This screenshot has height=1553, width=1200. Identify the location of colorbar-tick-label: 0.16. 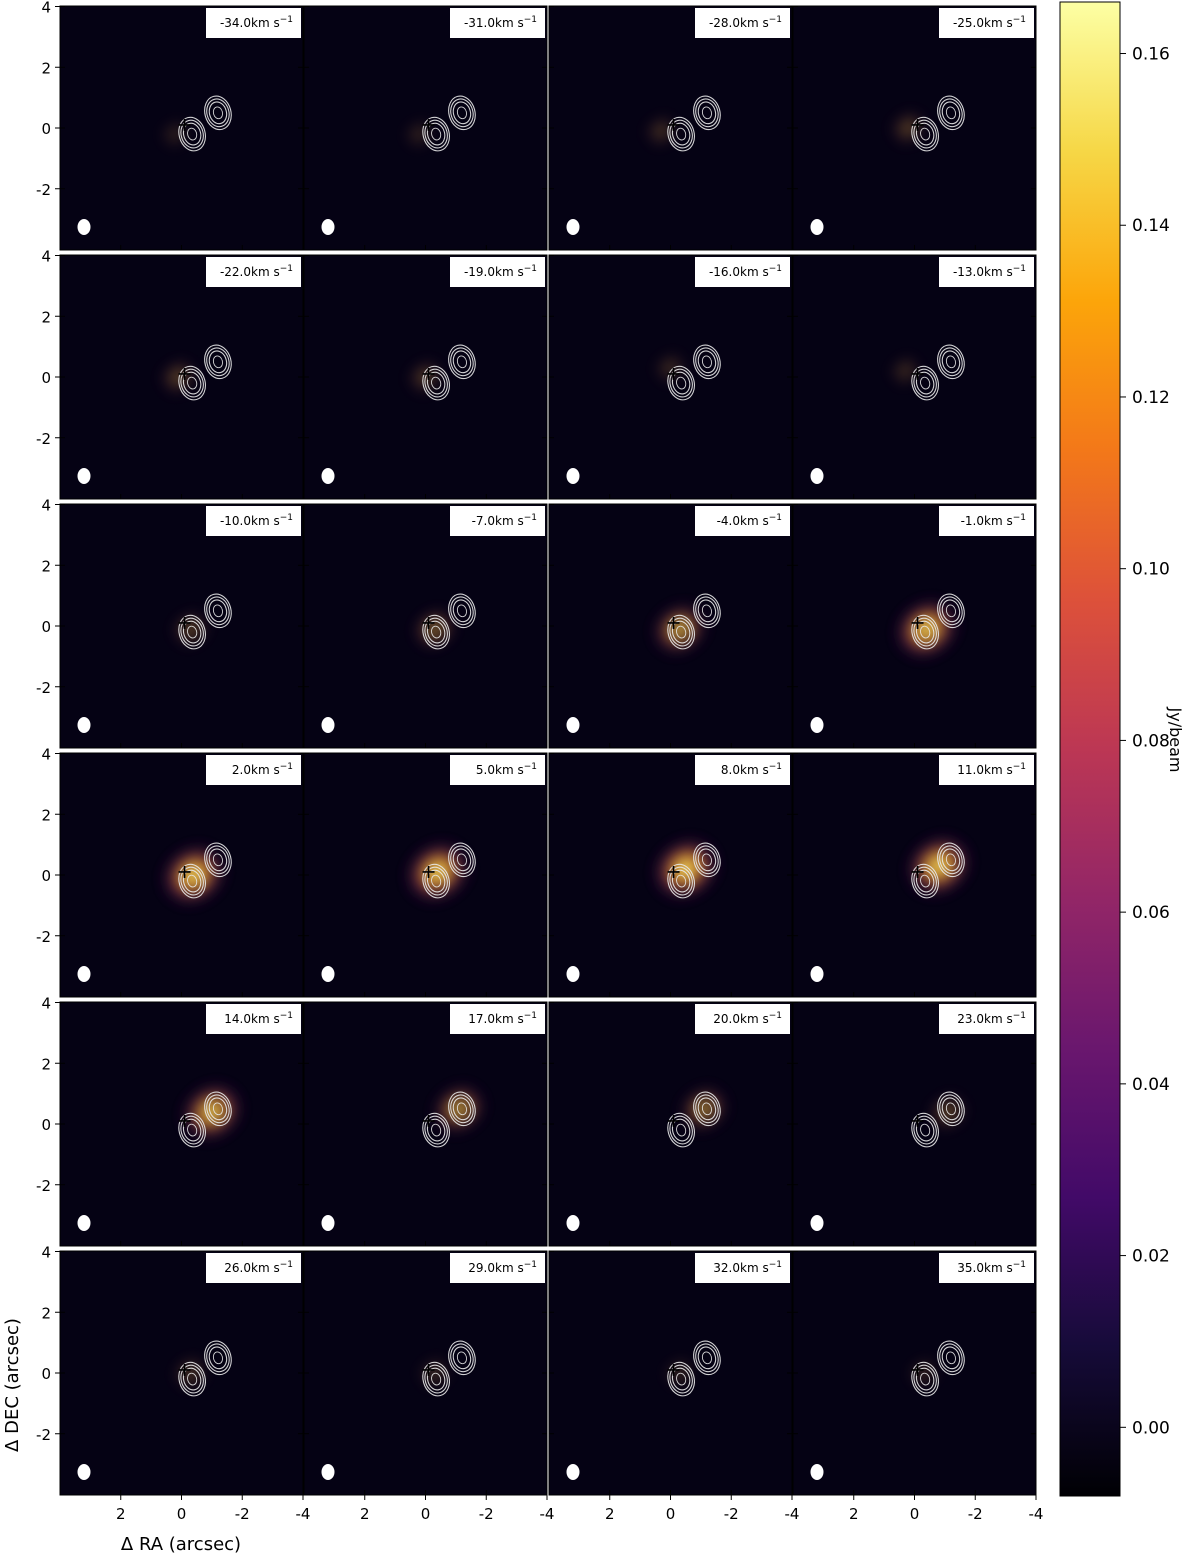
(1151, 55).